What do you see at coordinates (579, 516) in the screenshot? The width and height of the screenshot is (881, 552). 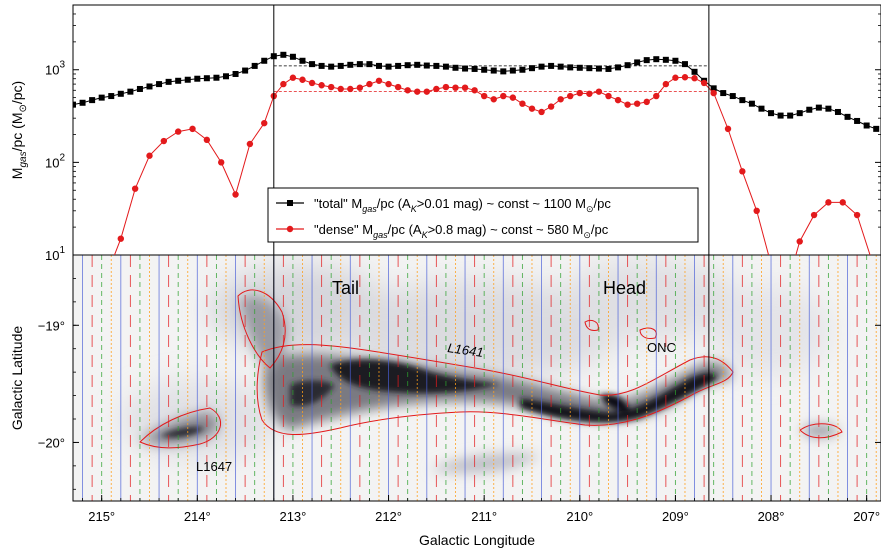 I see `x-tick-label: 210°` at bounding box center [579, 516].